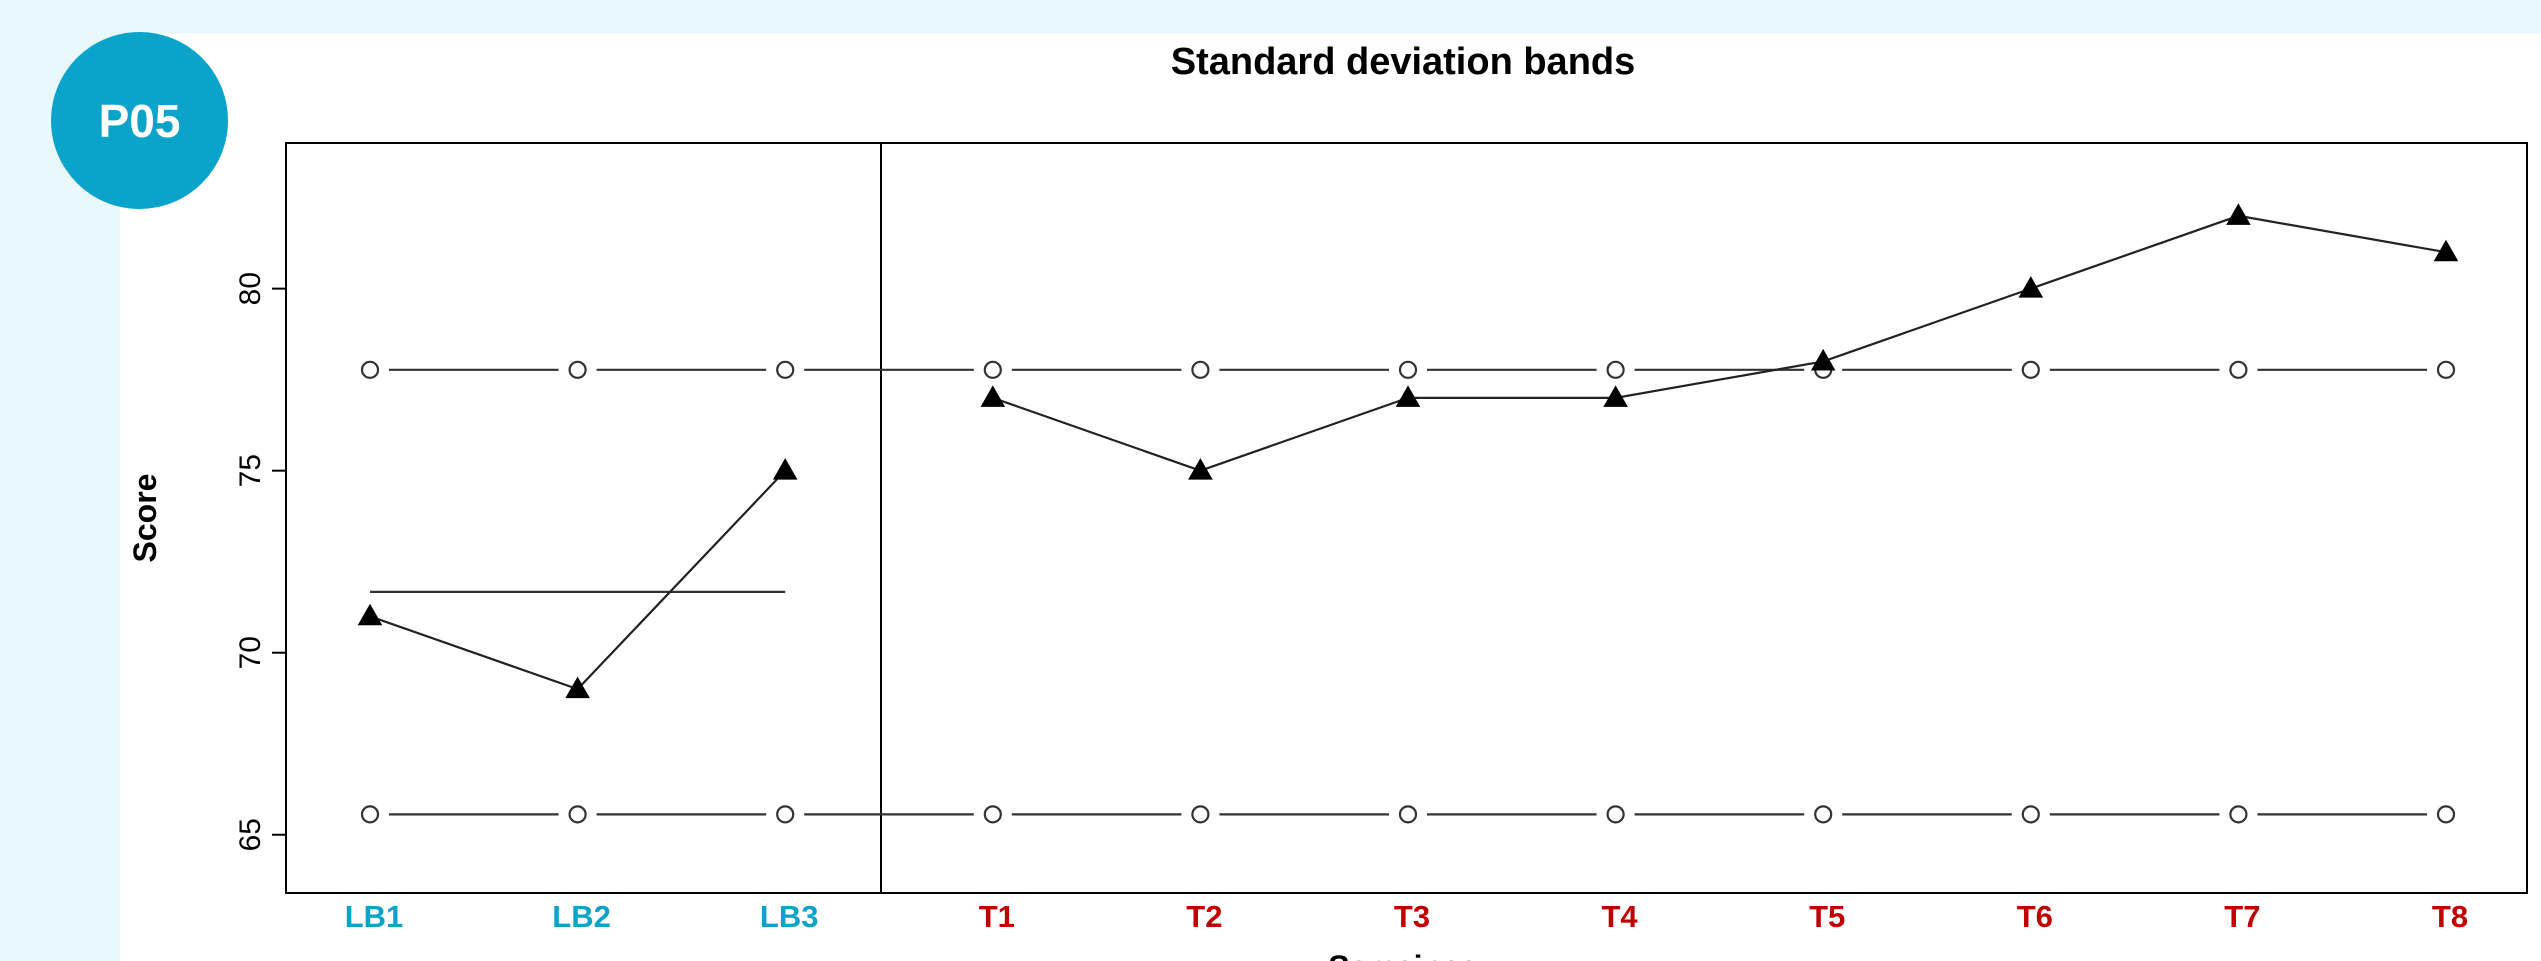 This screenshot has height=961, width=2541. Describe the element at coordinates (1615, 396) in the screenshot. I see `data-point-T4` at that location.